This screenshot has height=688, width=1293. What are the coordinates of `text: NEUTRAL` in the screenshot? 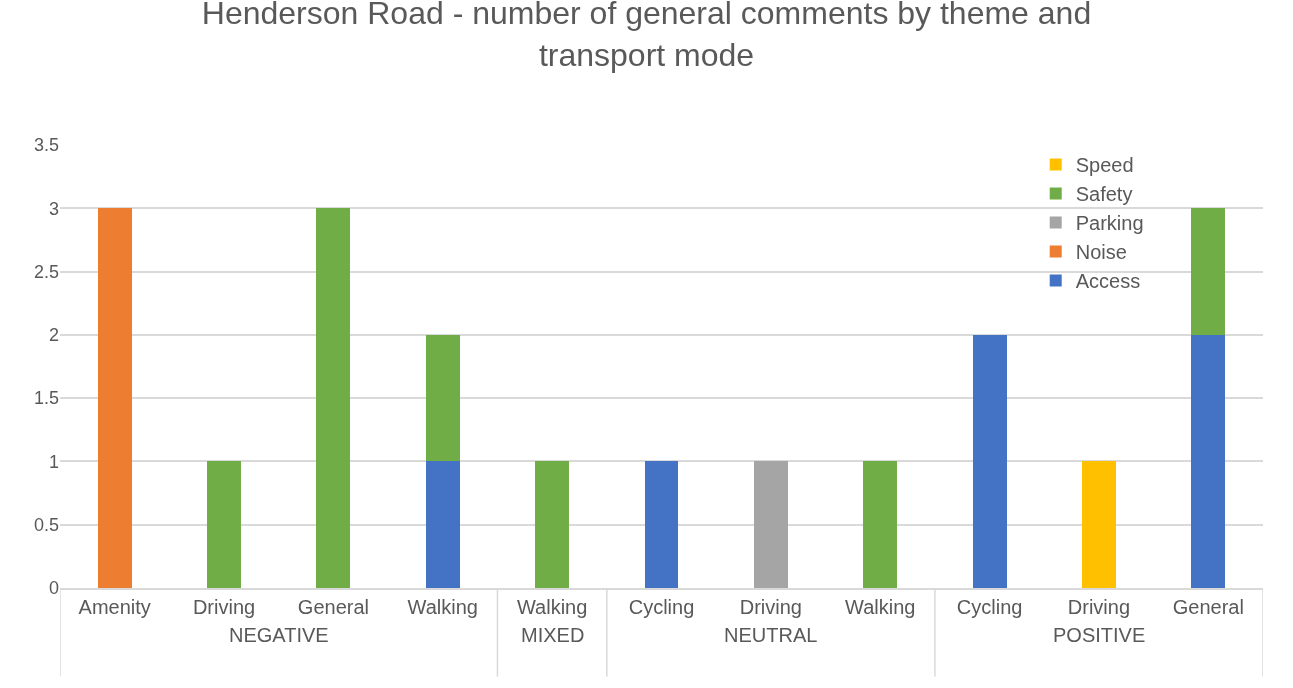 It's located at (771, 635).